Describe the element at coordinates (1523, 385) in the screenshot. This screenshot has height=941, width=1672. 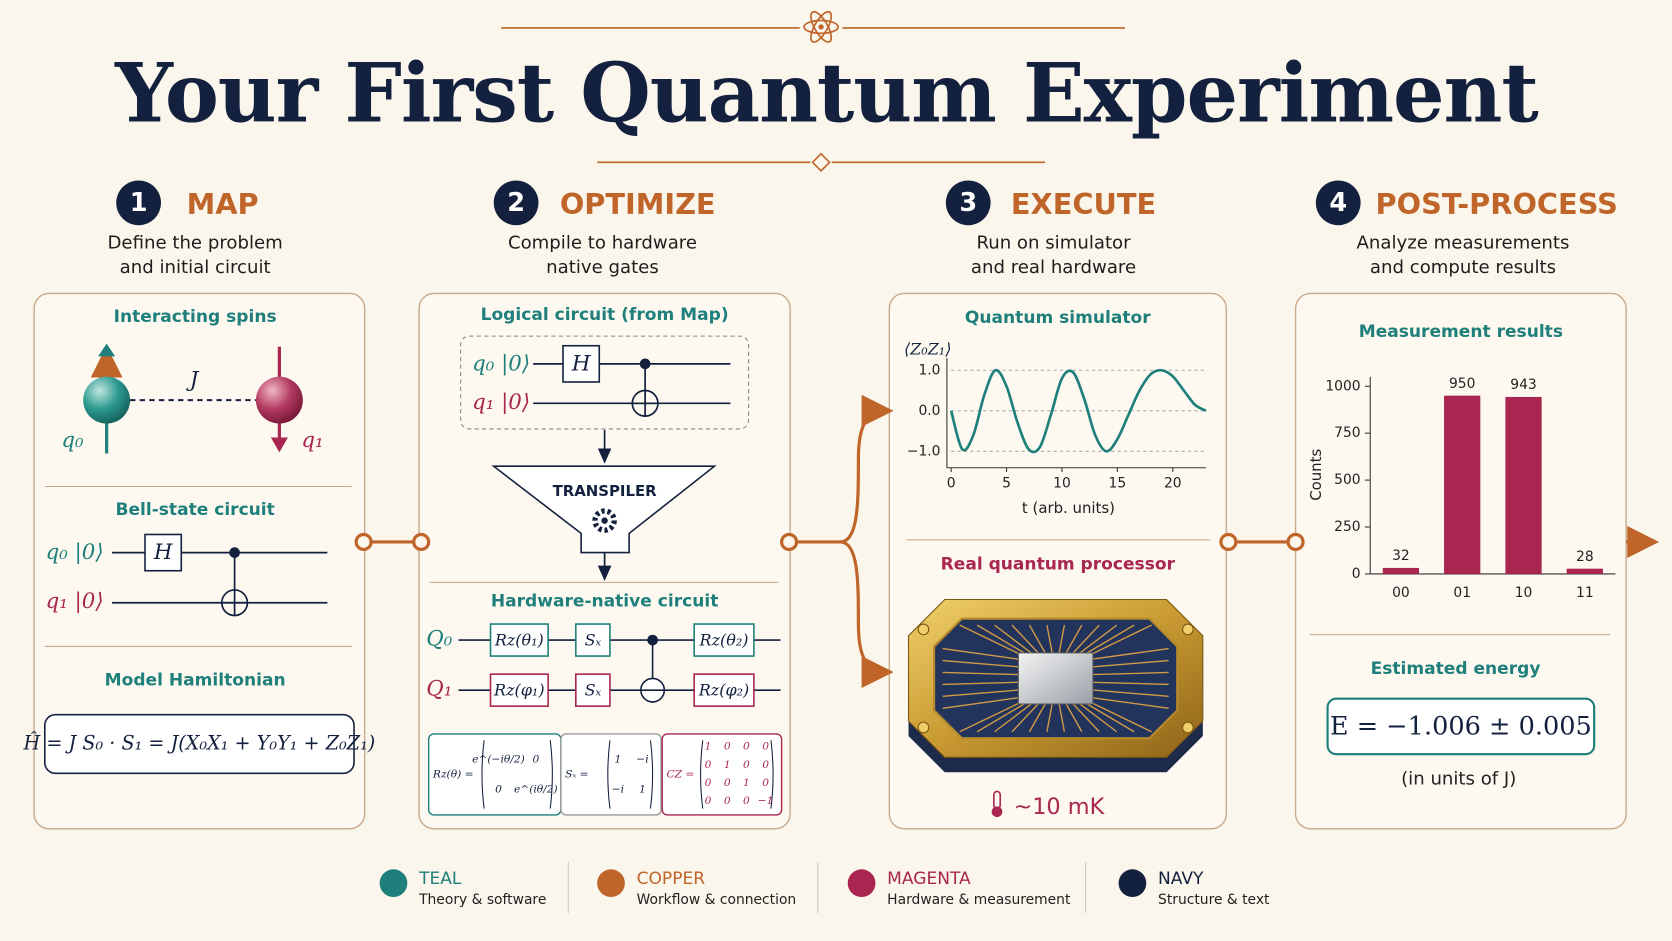
I see `value-label: 943` at that location.